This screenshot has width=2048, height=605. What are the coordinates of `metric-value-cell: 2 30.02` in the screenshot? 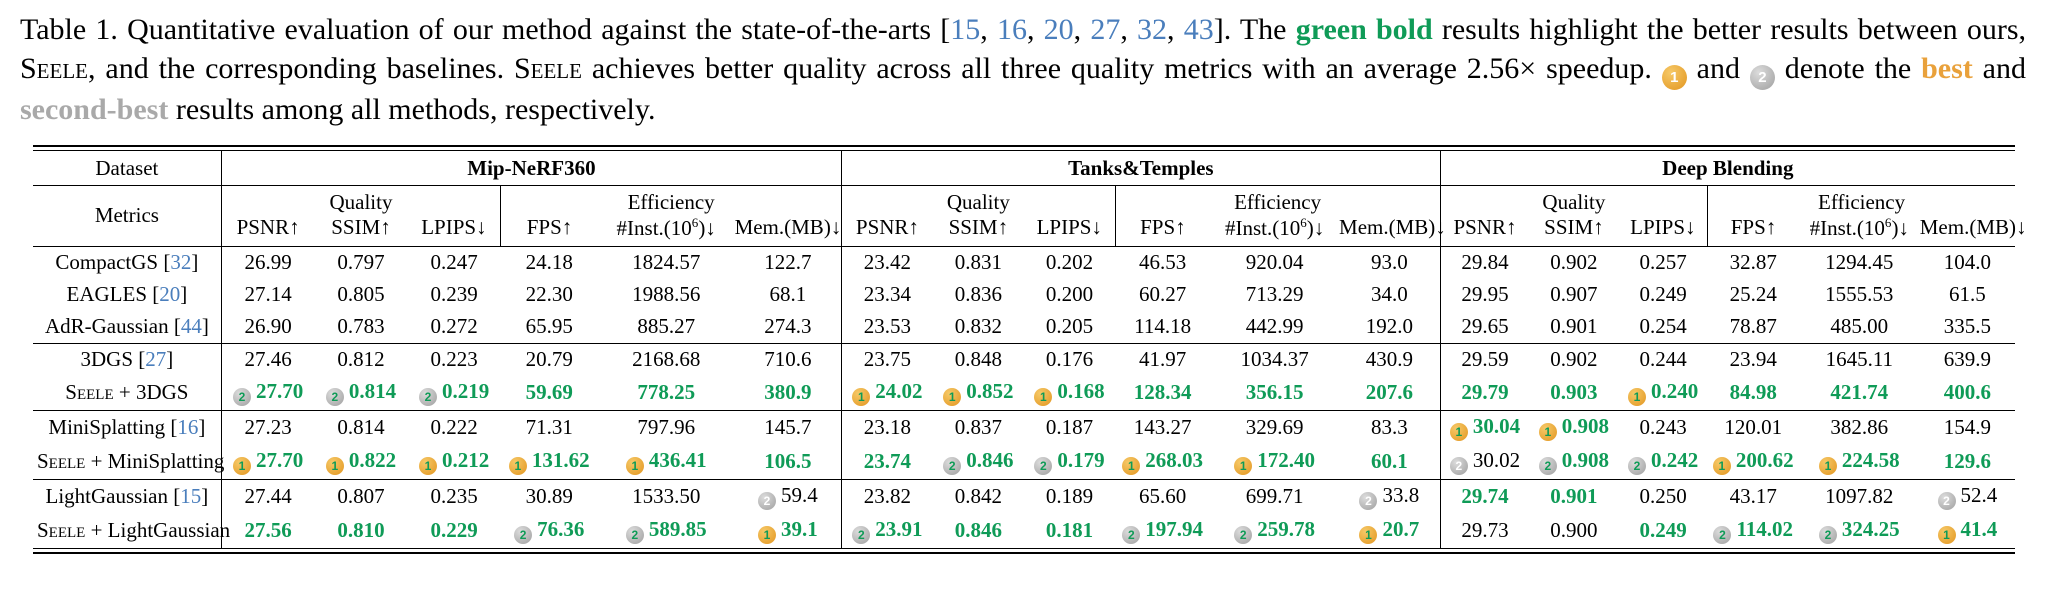 It's located at (1484, 461).